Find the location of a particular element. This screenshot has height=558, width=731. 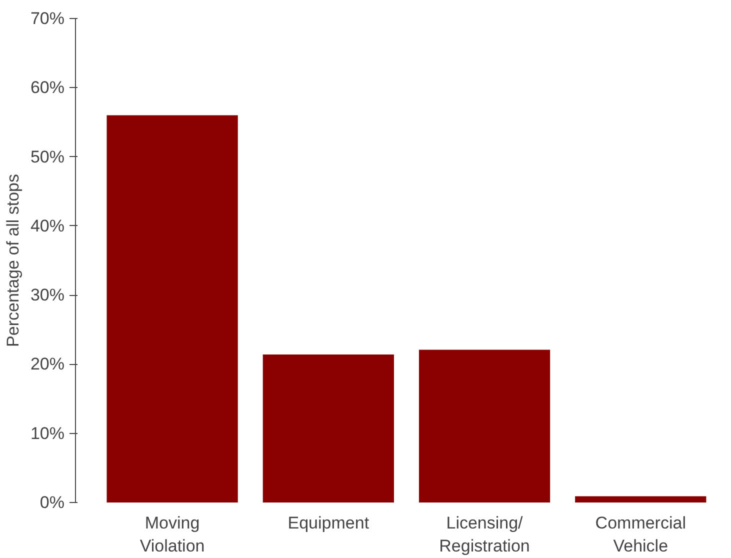

x-tick-label: Equipment is located at coordinates (329, 523).